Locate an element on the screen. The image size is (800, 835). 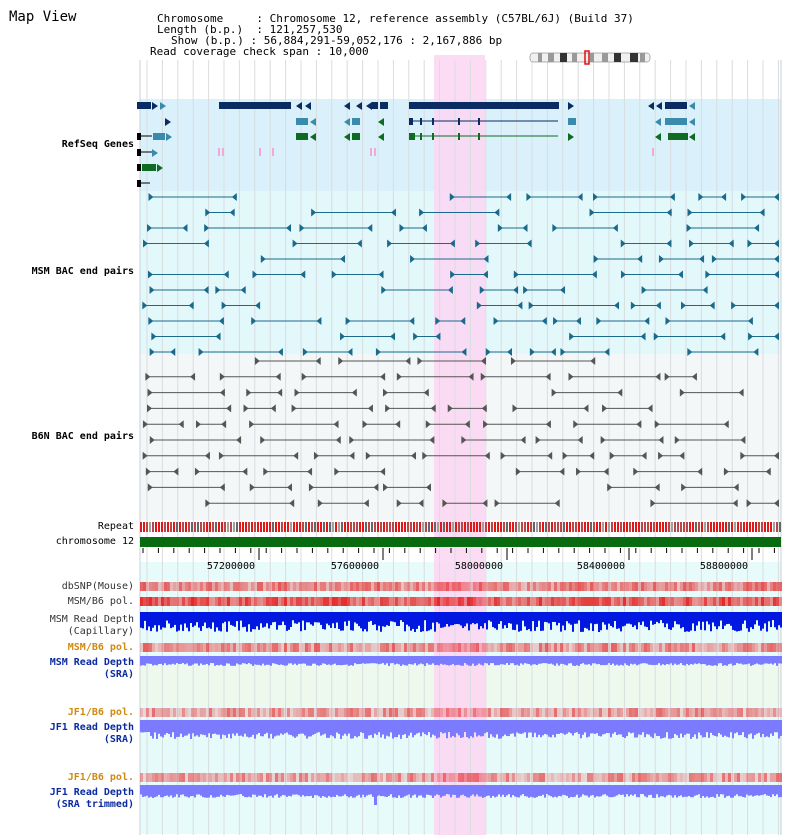
pink-mark is located at coordinates (273, 152).